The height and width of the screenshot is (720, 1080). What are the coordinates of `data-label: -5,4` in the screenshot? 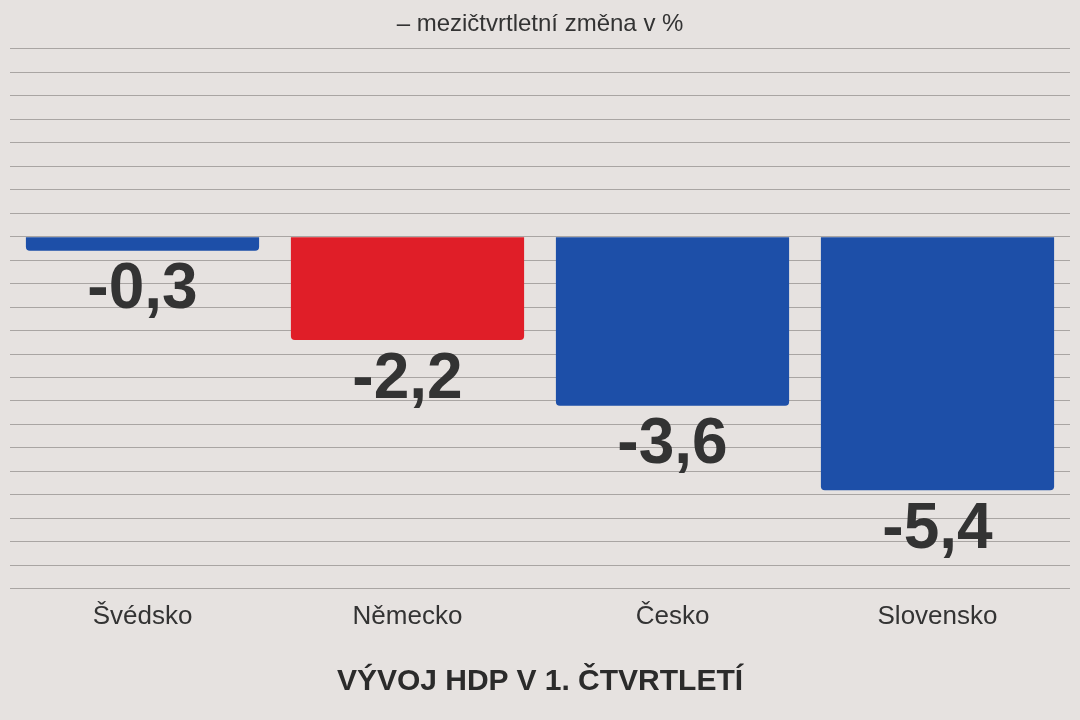 It's located at (938, 525).